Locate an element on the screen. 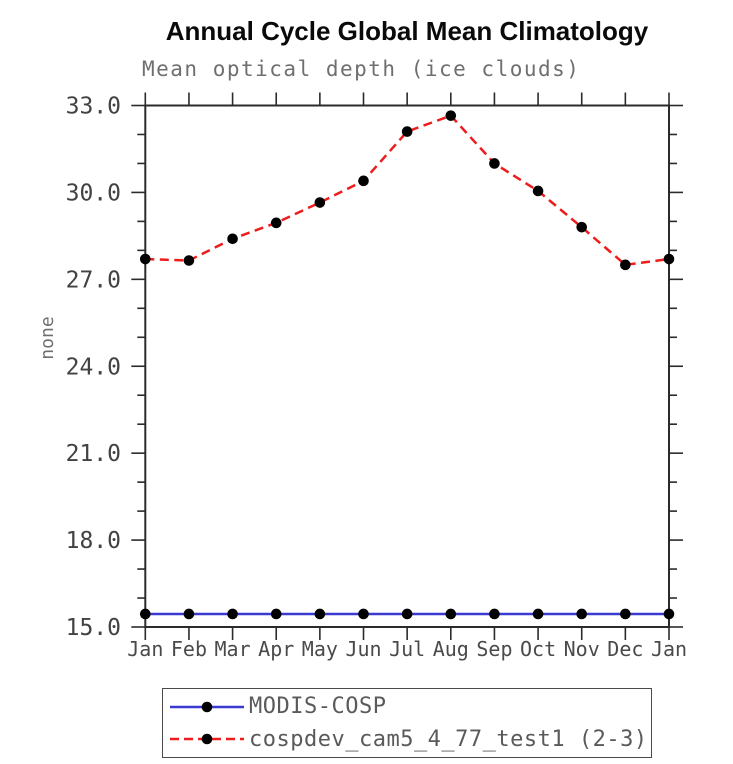  x-tick-label: Oct is located at coordinates (538, 649).